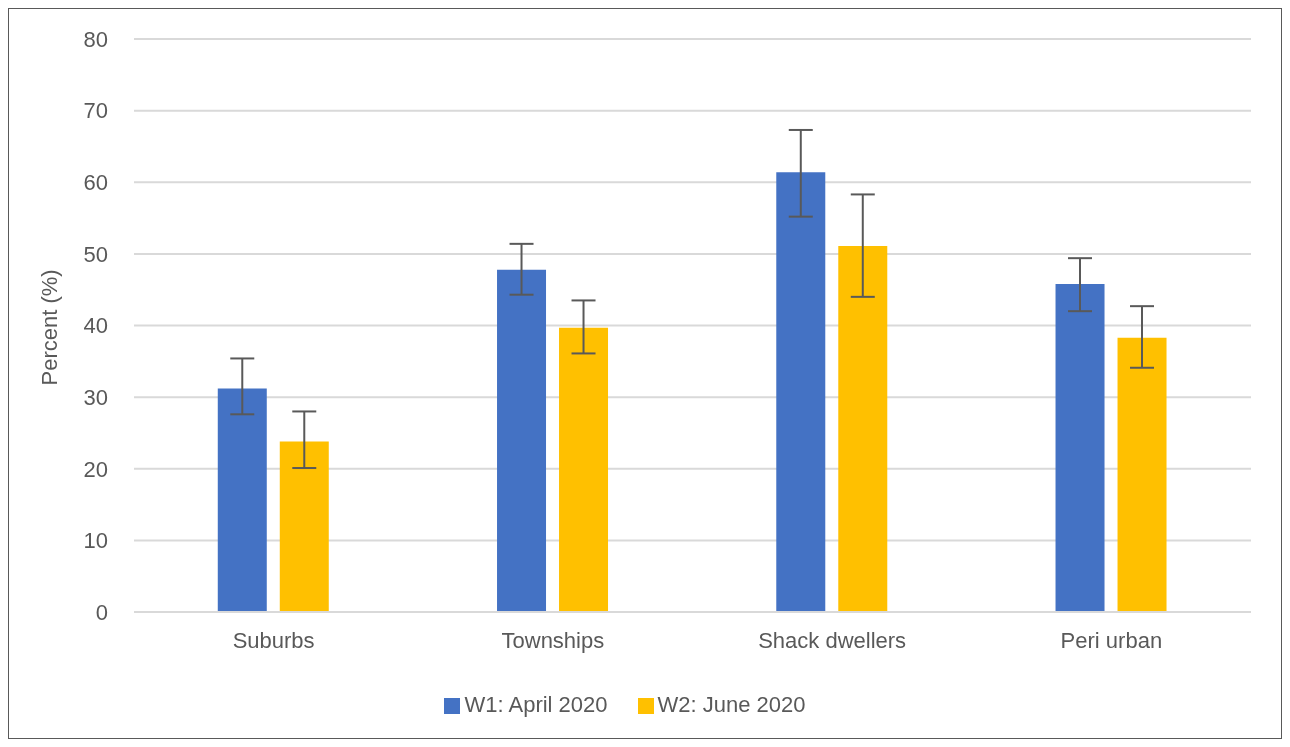 This screenshot has width=1290, height=747. What do you see at coordinates (95, 39) in the screenshot?
I see `y-tick-label: 80` at bounding box center [95, 39].